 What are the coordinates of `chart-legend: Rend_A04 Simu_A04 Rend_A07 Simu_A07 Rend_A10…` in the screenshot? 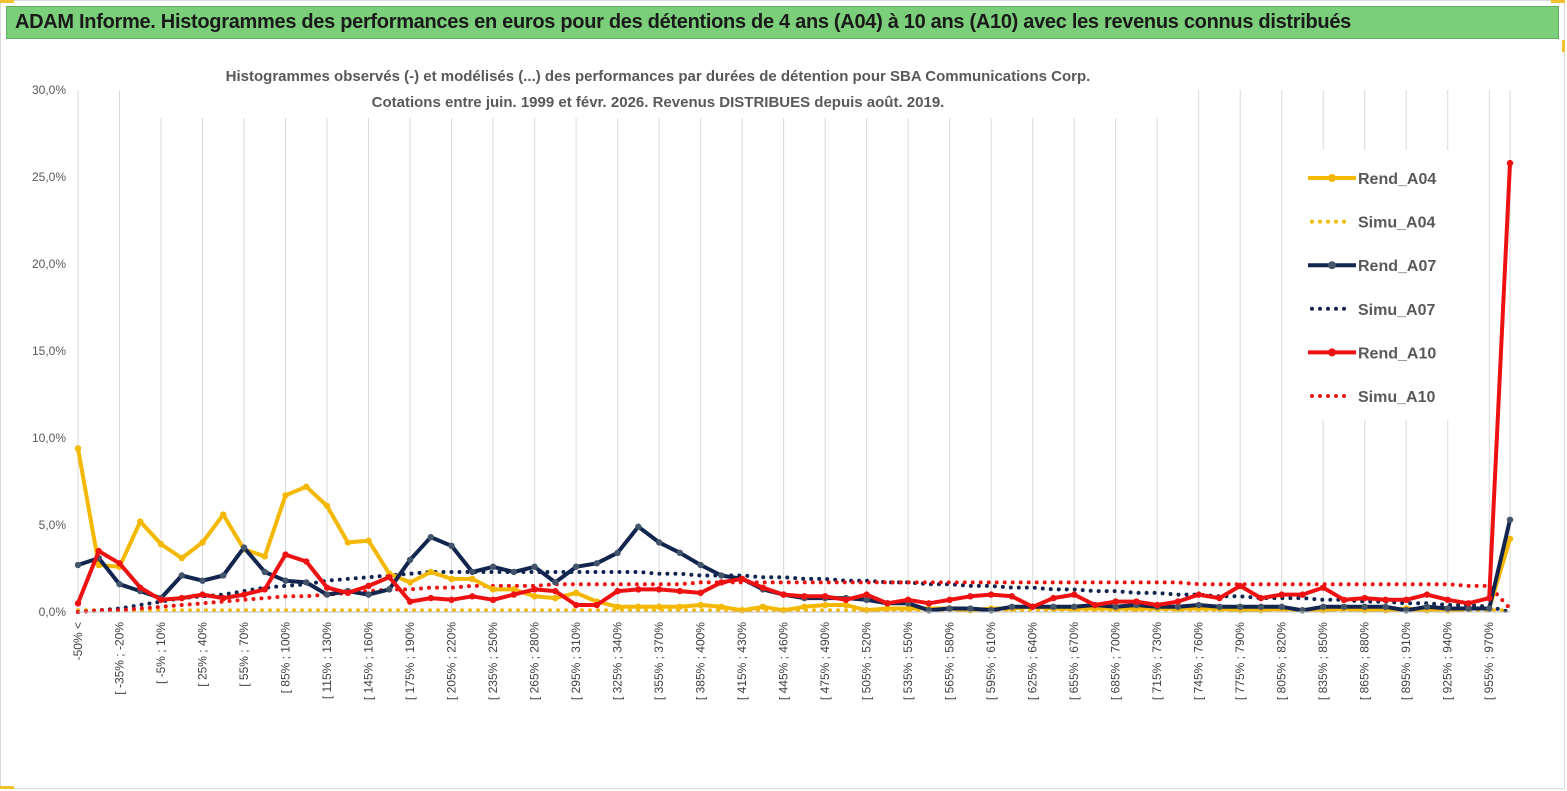 It's located at (1373, 285).